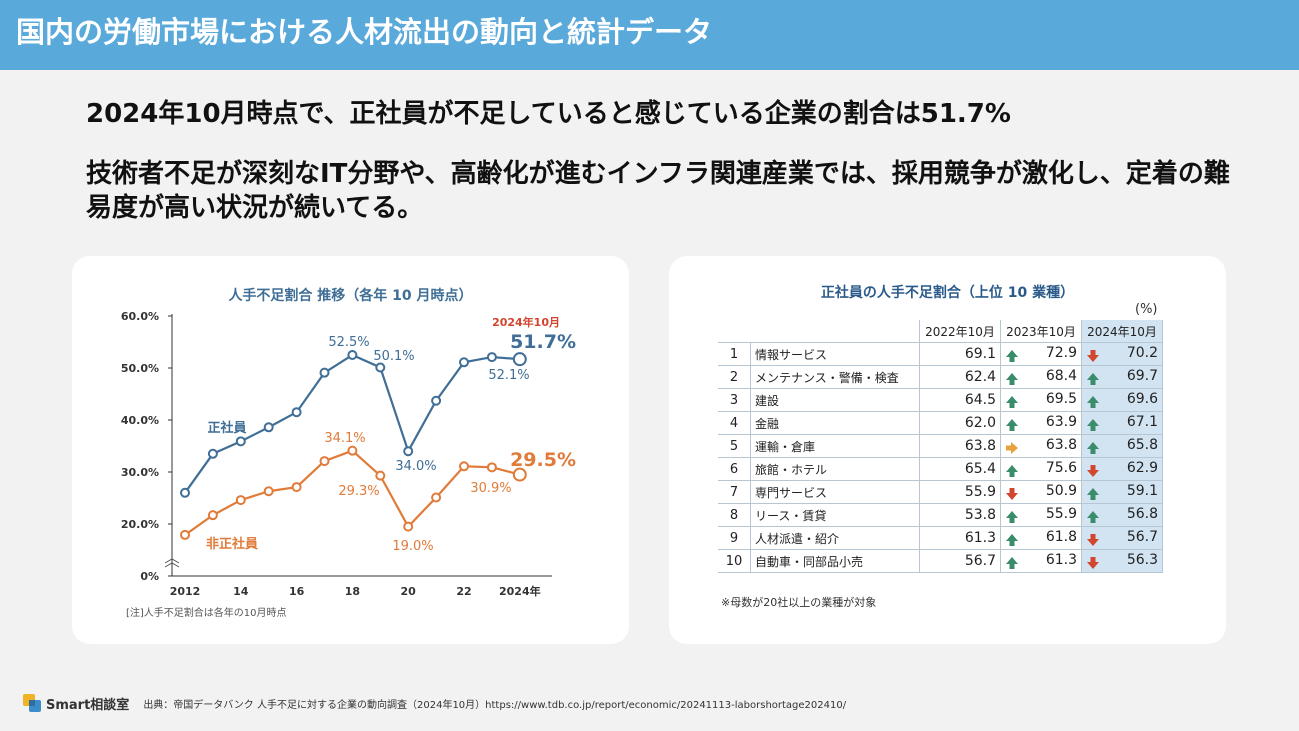 This screenshot has height=731, width=1299. I want to click on value-2023: 63.8, so click(1041, 446).